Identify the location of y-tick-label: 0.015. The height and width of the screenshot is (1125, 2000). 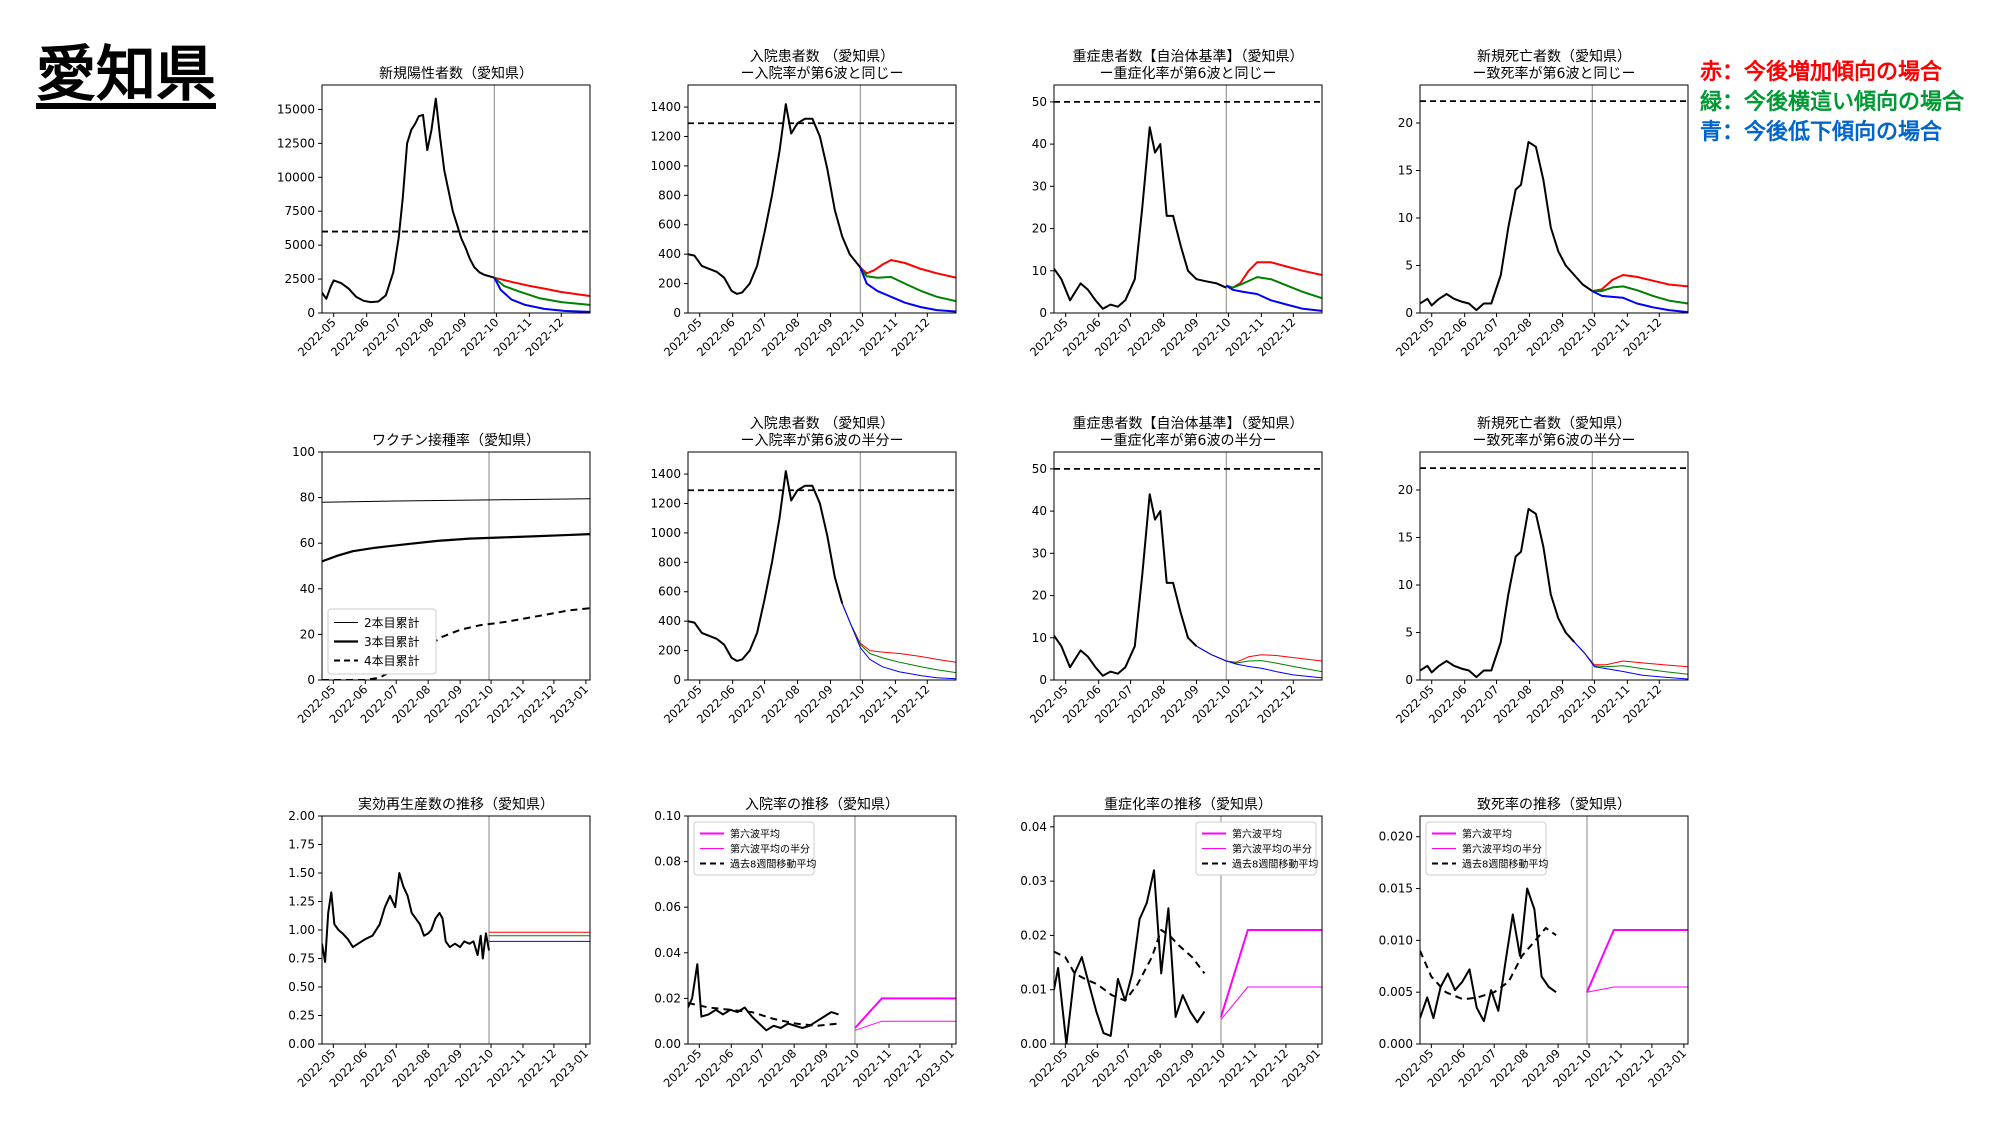
(1396, 889).